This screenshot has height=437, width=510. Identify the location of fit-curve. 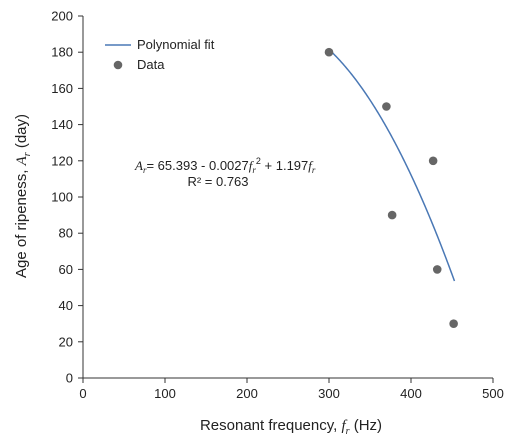
(392, 165).